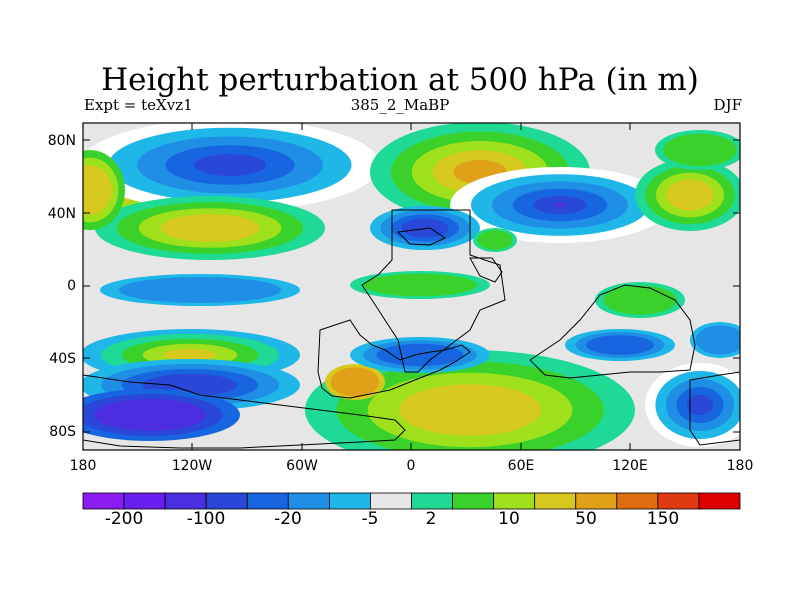 The width and height of the screenshot is (800, 600). Describe the element at coordinates (486, 270) in the screenshot. I see `coast-arabia` at that location.